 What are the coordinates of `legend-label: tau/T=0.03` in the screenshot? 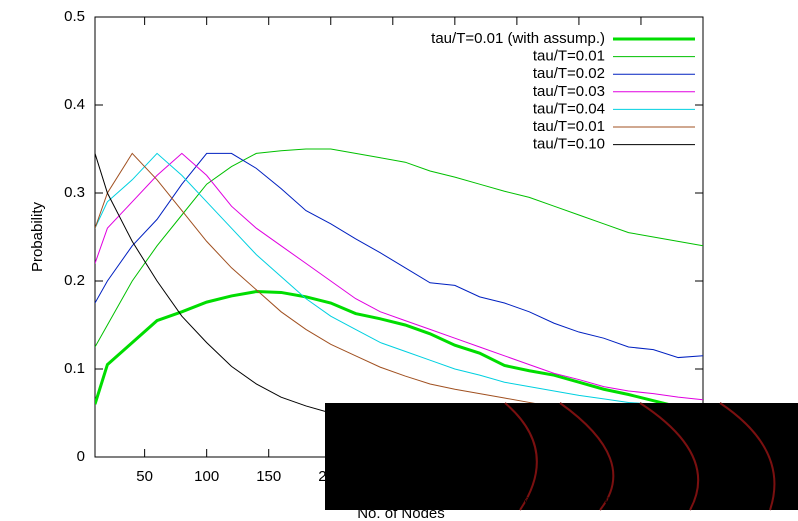 It's located at (569, 91).